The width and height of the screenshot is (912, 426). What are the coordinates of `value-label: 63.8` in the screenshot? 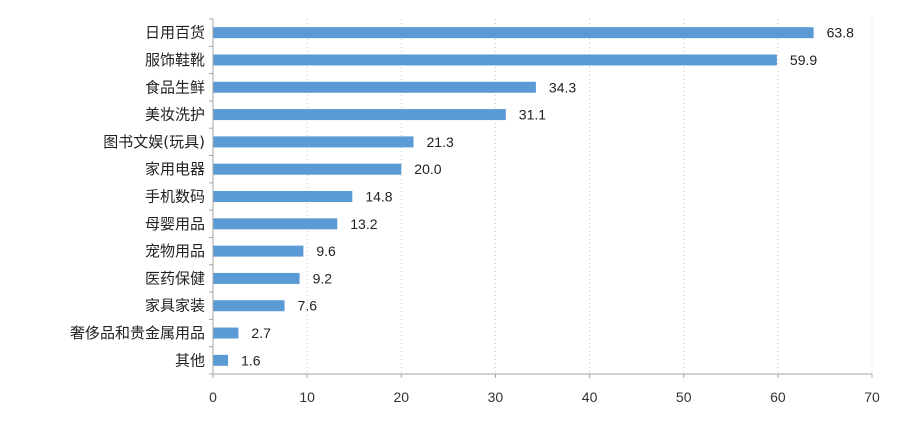 It's located at (840, 33).